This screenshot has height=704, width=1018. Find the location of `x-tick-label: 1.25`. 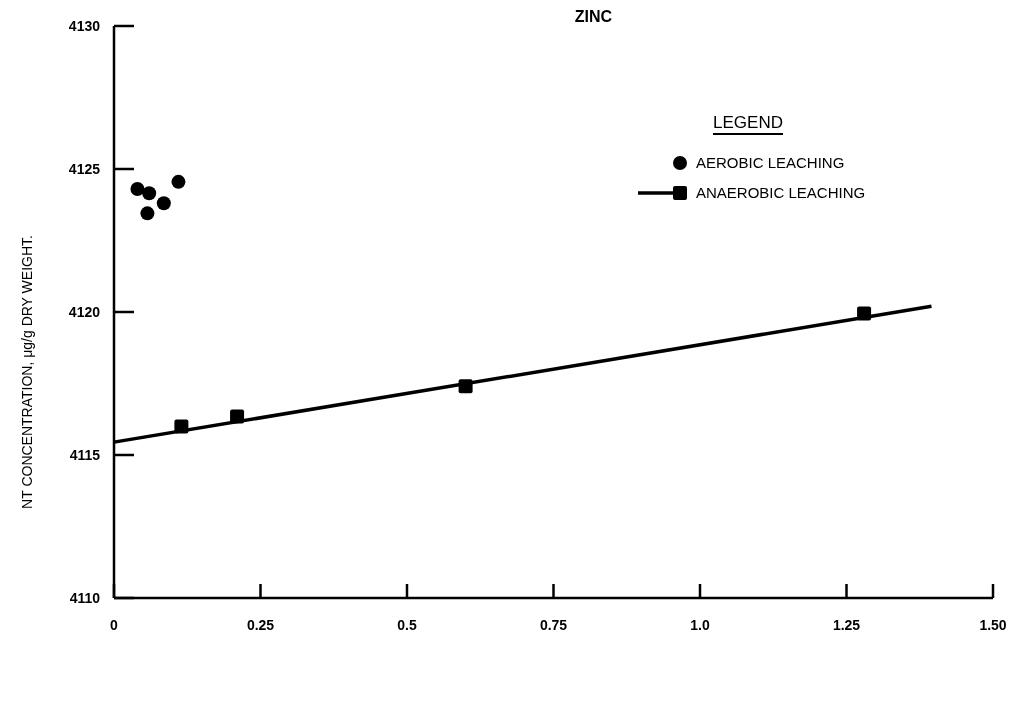

x-tick-label: 1.25 is located at coordinates (846, 625).